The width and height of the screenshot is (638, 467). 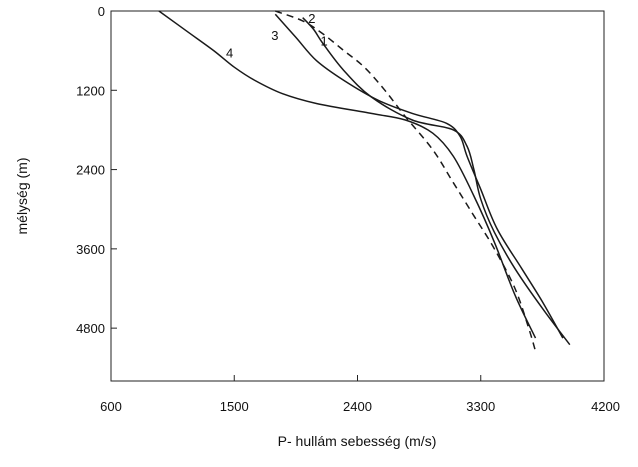 What do you see at coordinates (357, 441) in the screenshot?
I see `x-axis-title: P- hullám sebesség (m/s)` at bounding box center [357, 441].